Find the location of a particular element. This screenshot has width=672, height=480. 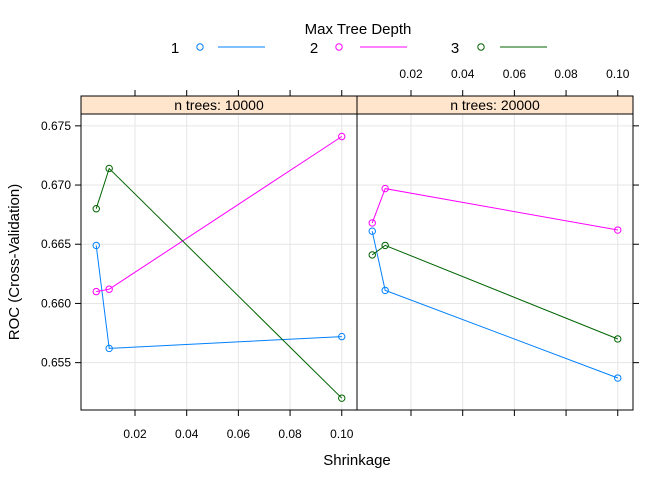

top-x-axis: 0.02 0.04 0.06 0.08 0.10 is located at coordinates (382, 81).